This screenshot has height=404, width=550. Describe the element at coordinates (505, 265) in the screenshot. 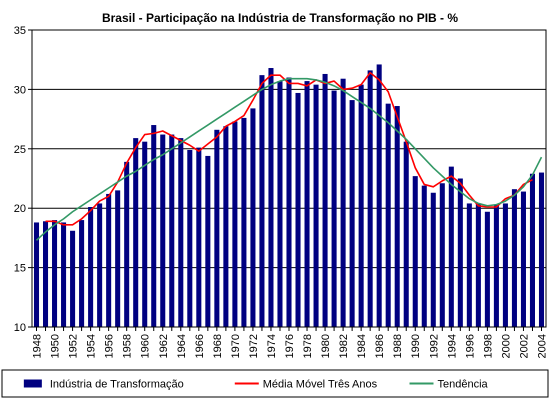

I see `bar-2000` at that location.